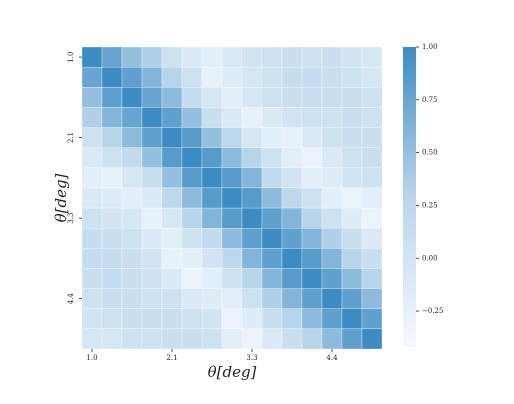 This screenshot has height=404, width=514. Describe the element at coordinates (61, 197) in the screenshot. I see `y-axis-title: θ[deg]` at that location.